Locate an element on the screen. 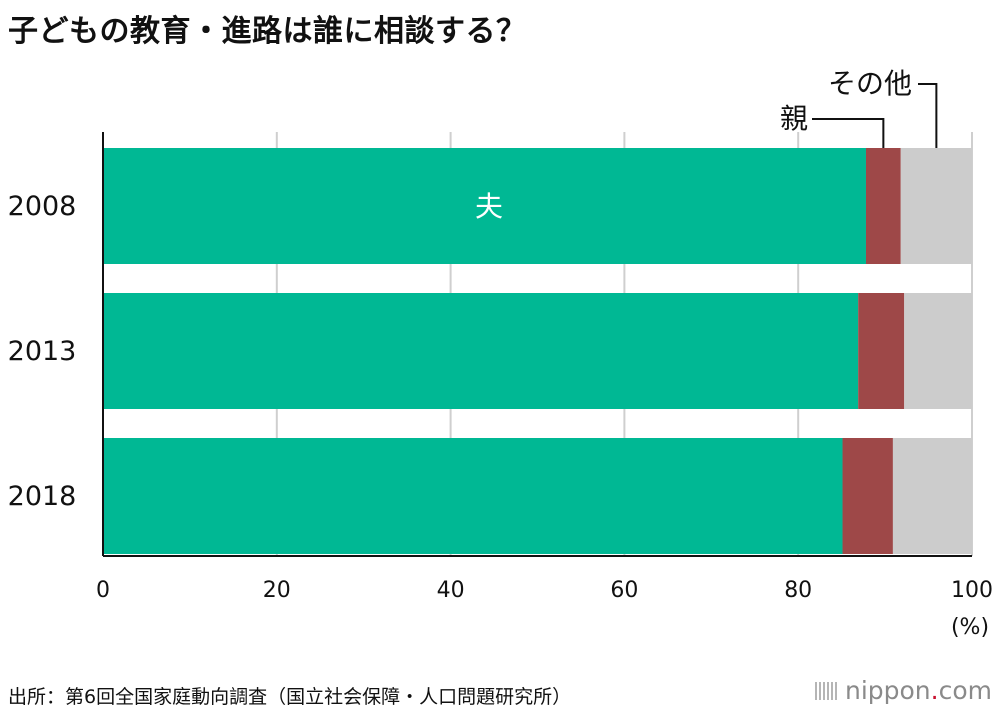  x-unit-label: (%) is located at coordinates (970, 627).